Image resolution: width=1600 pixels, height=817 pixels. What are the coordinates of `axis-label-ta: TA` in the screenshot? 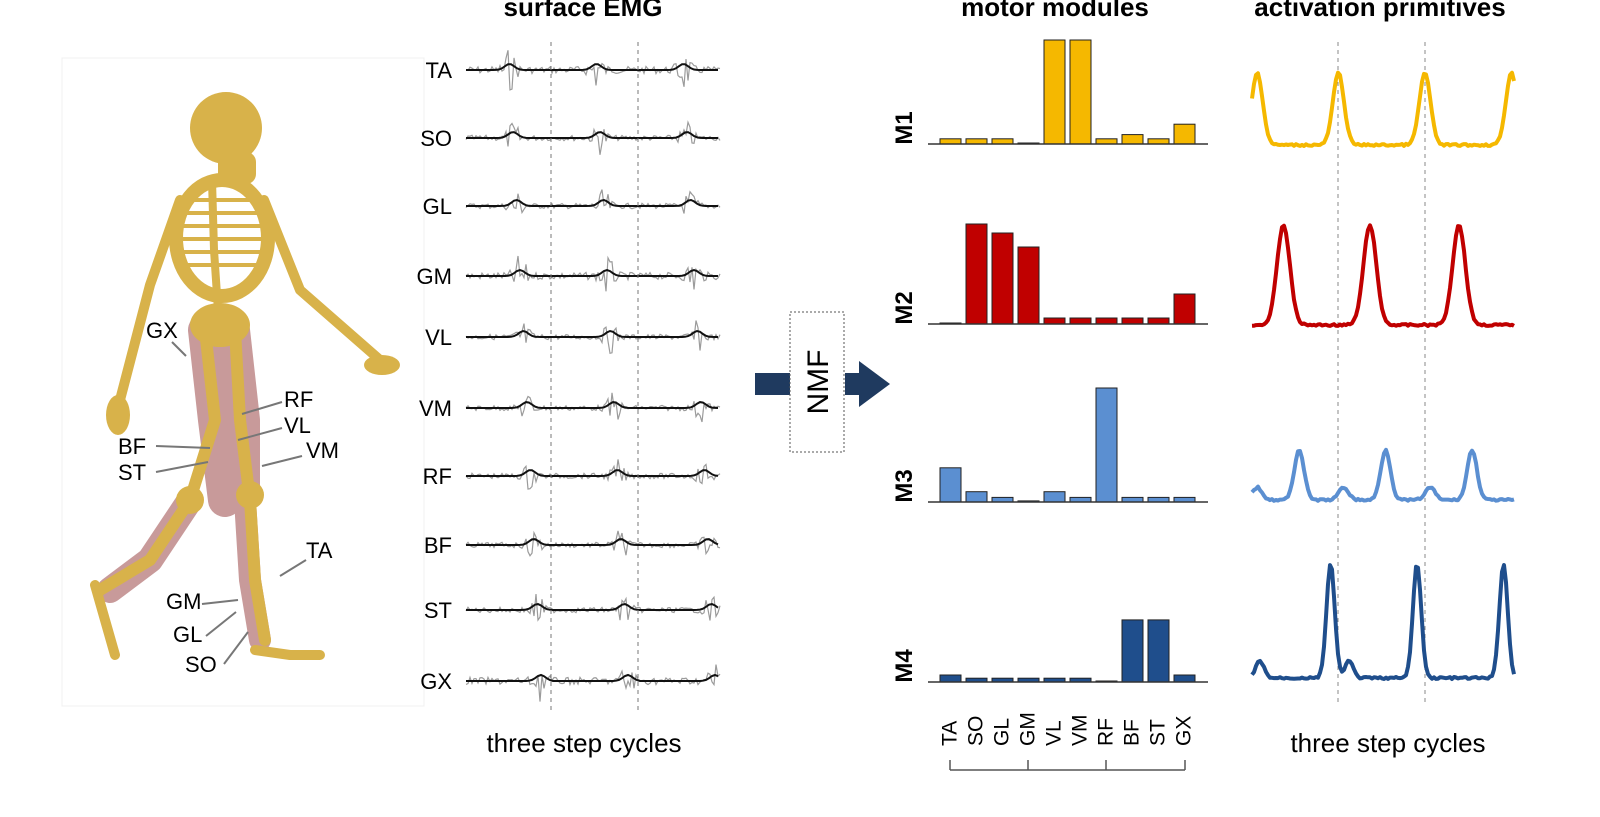 It's located at (950, 733).